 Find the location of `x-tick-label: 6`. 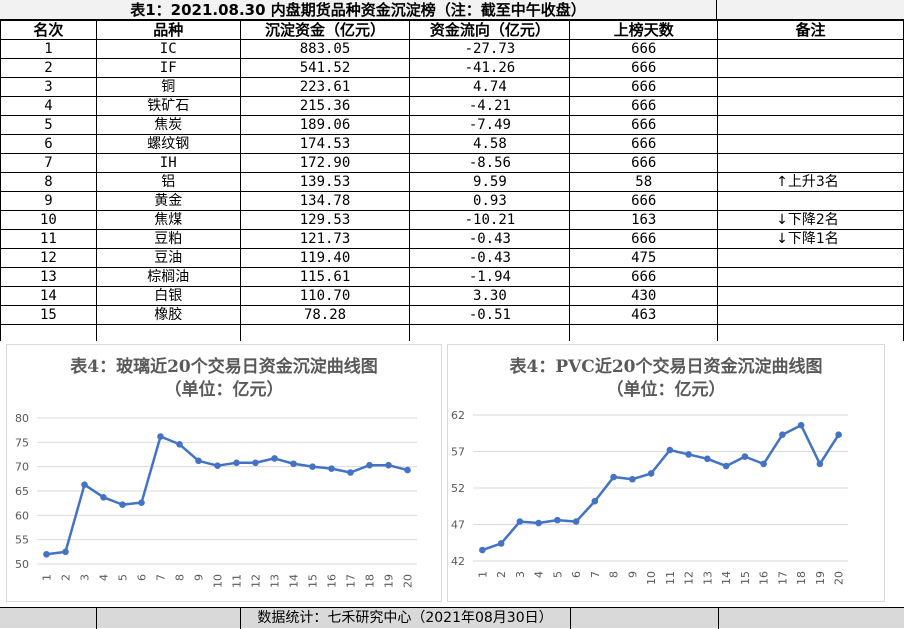

x-tick-label: 6 is located at coordinates (142, 577).